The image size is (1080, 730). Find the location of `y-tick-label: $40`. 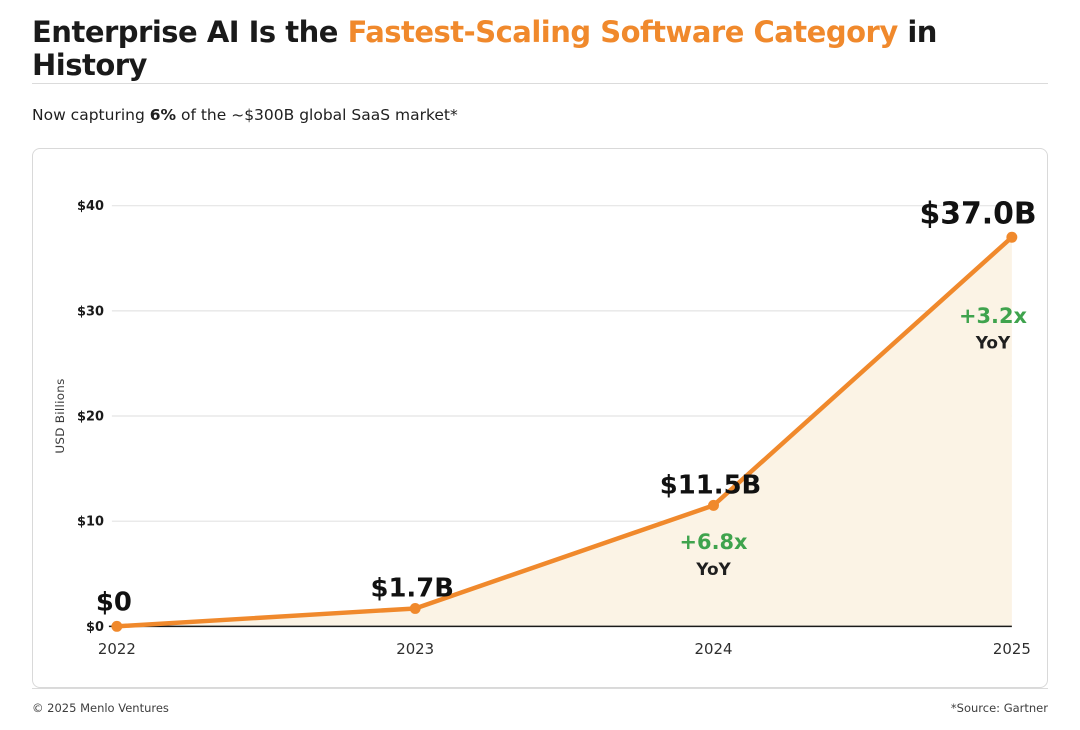

y-tick-label: $40 is located at coordinates (90, 206).